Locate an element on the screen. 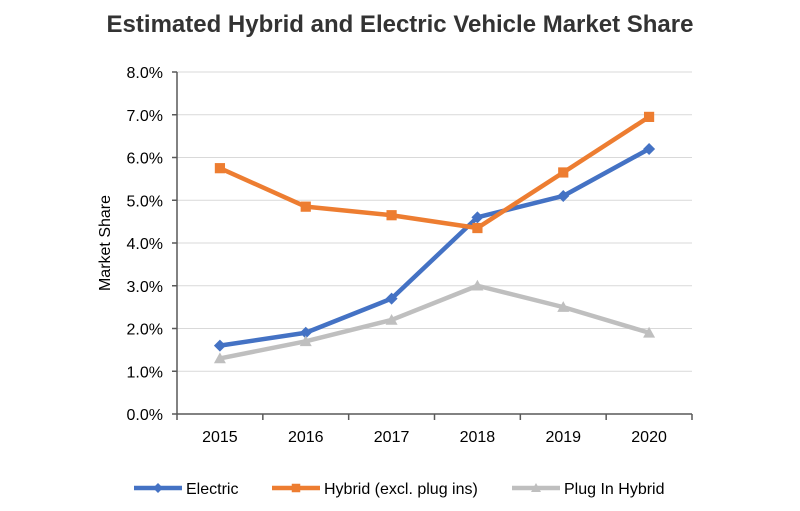  x-tick-label: 2019 is located at coordinates (563, 437).